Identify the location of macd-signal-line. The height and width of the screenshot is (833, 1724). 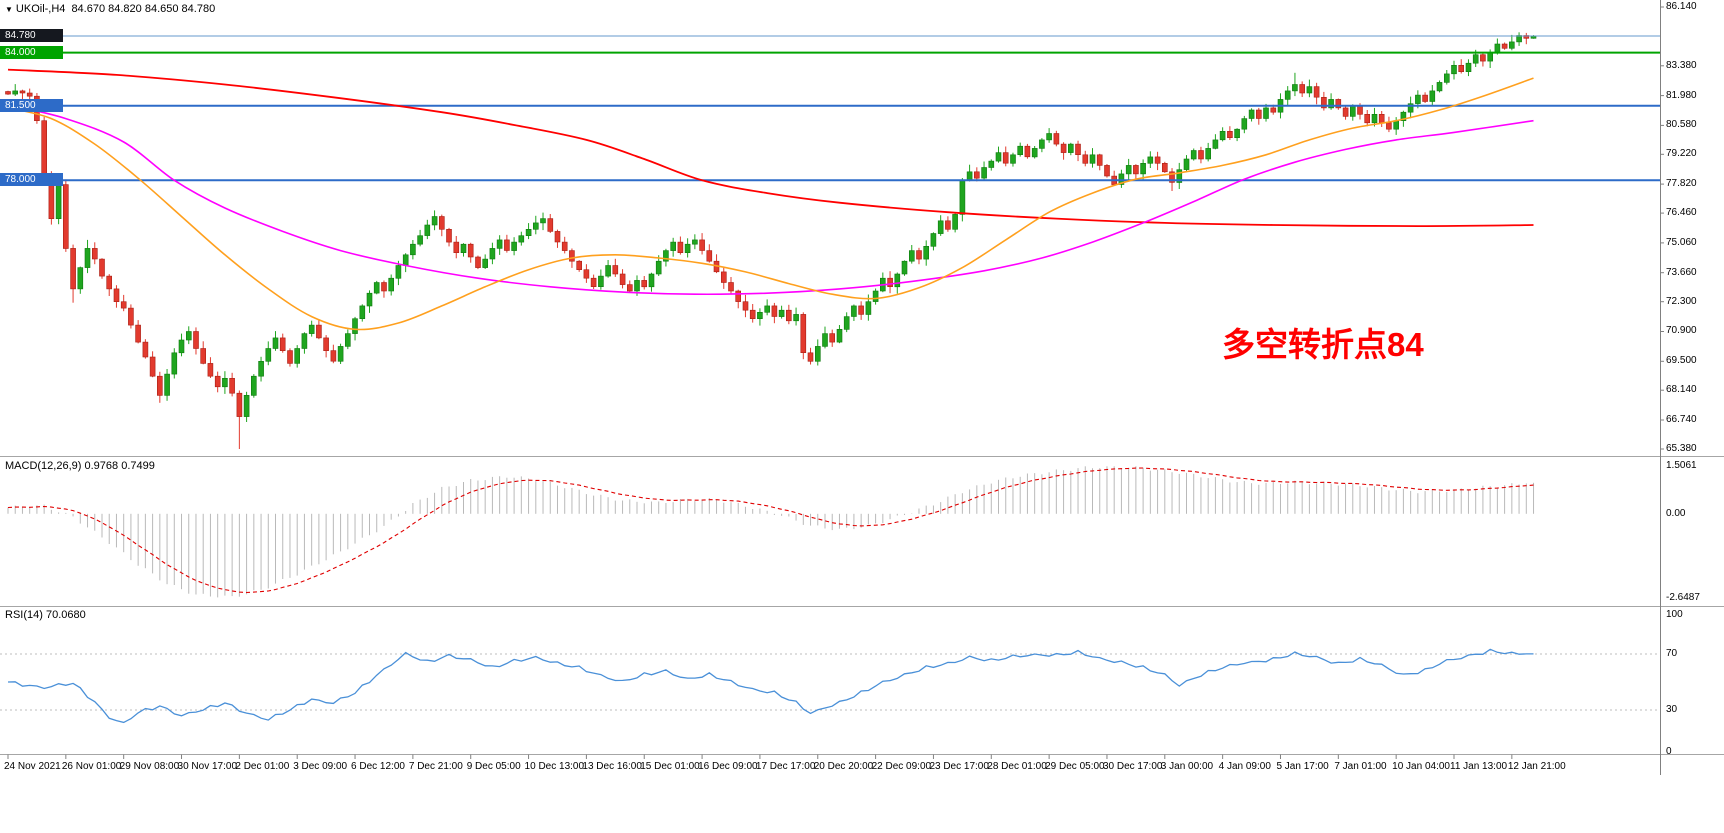
(770, 530).